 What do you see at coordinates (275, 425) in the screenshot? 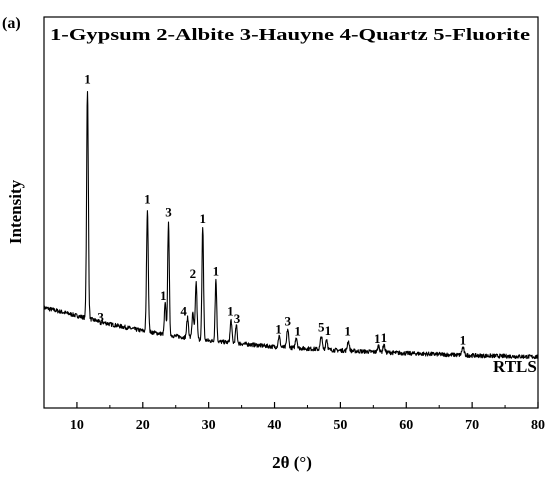
I see `x-tick-label: 40` at bounding box center [275, 425].